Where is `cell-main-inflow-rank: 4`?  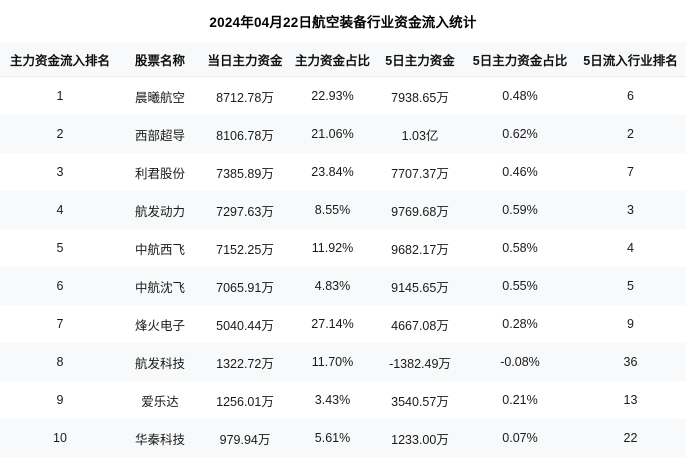 cell-main-inflow-rank: 4 is located at coordinates (60, 210).